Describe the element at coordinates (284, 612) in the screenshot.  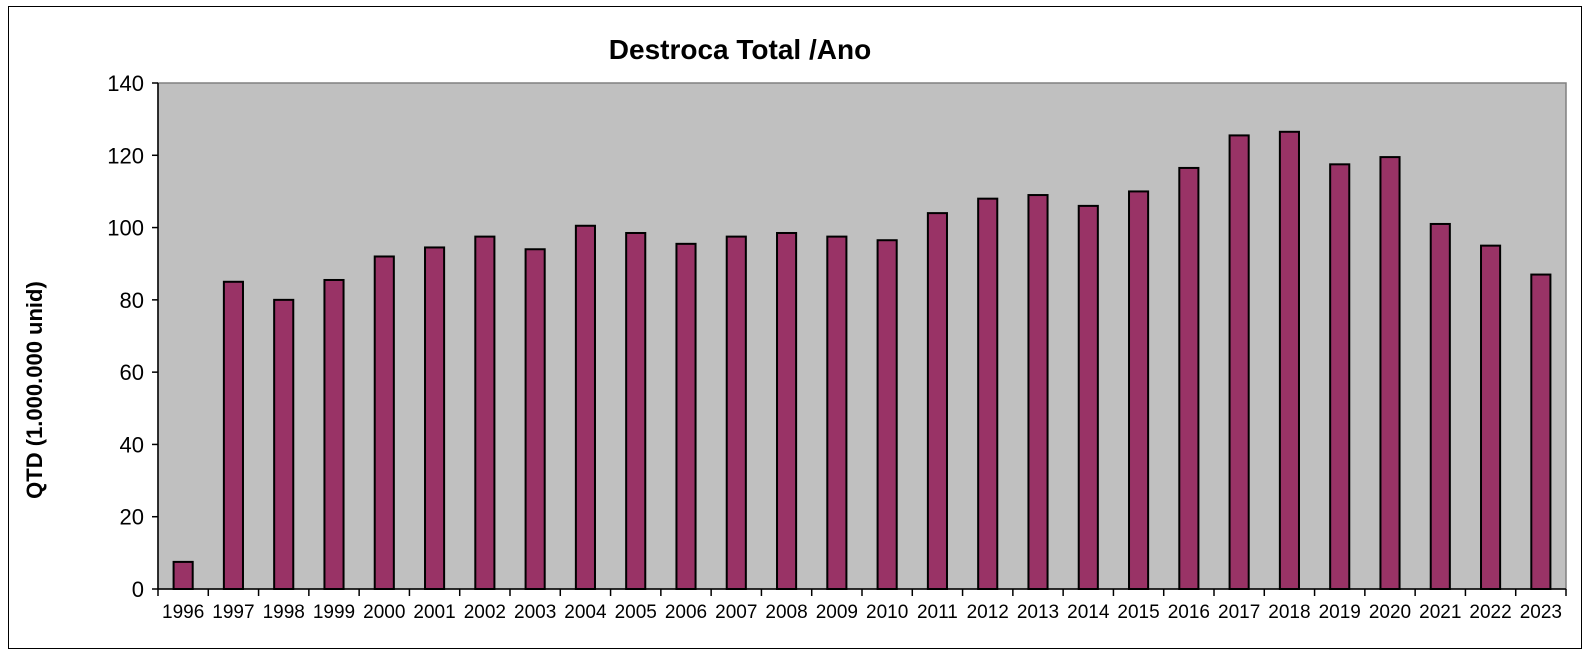
I see `x-tick-label: 1998` at that location.